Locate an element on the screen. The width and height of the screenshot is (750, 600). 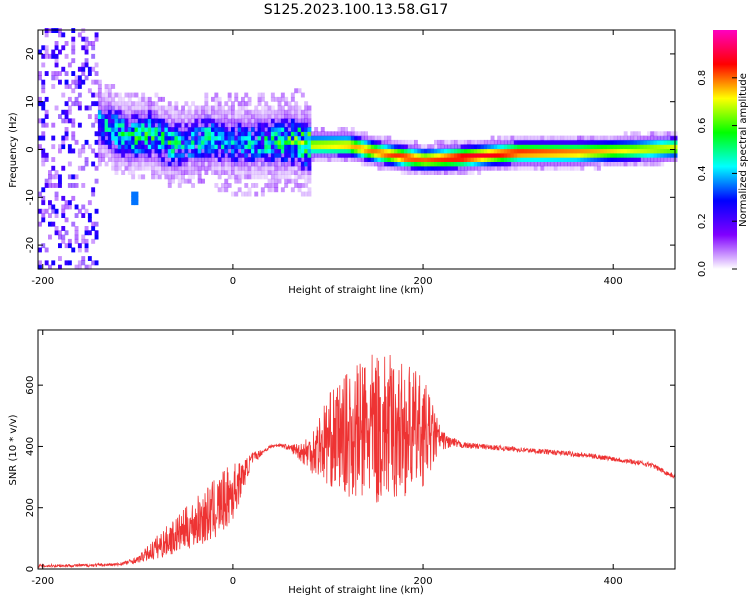
x-tick-label: -200 is located at coordinates (42, 581).